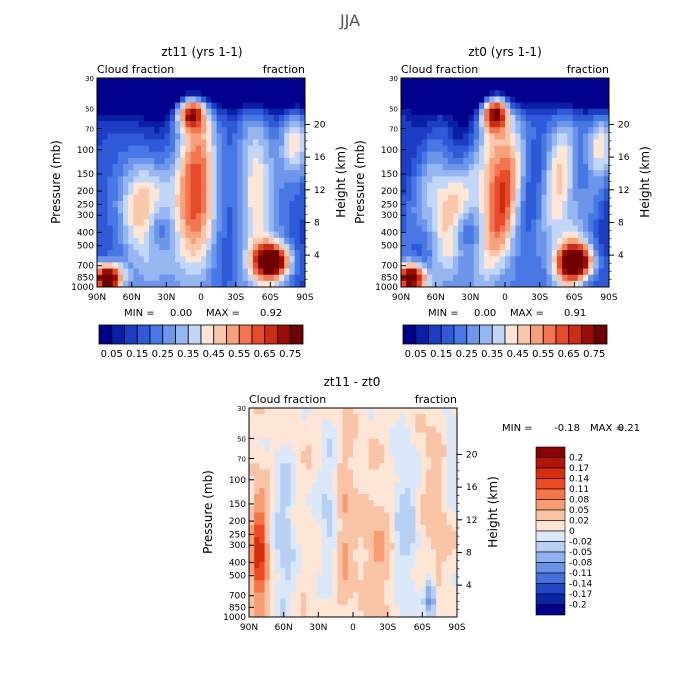  I want to click on heatmap-plot, so click(201, 182).